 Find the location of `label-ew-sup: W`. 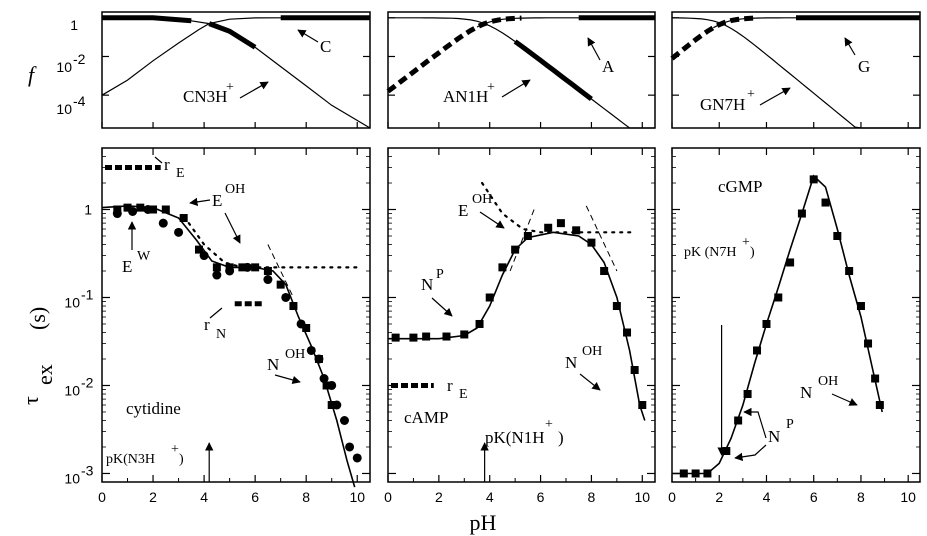

label-ew-sup: W is located at coordinates (144, 256).